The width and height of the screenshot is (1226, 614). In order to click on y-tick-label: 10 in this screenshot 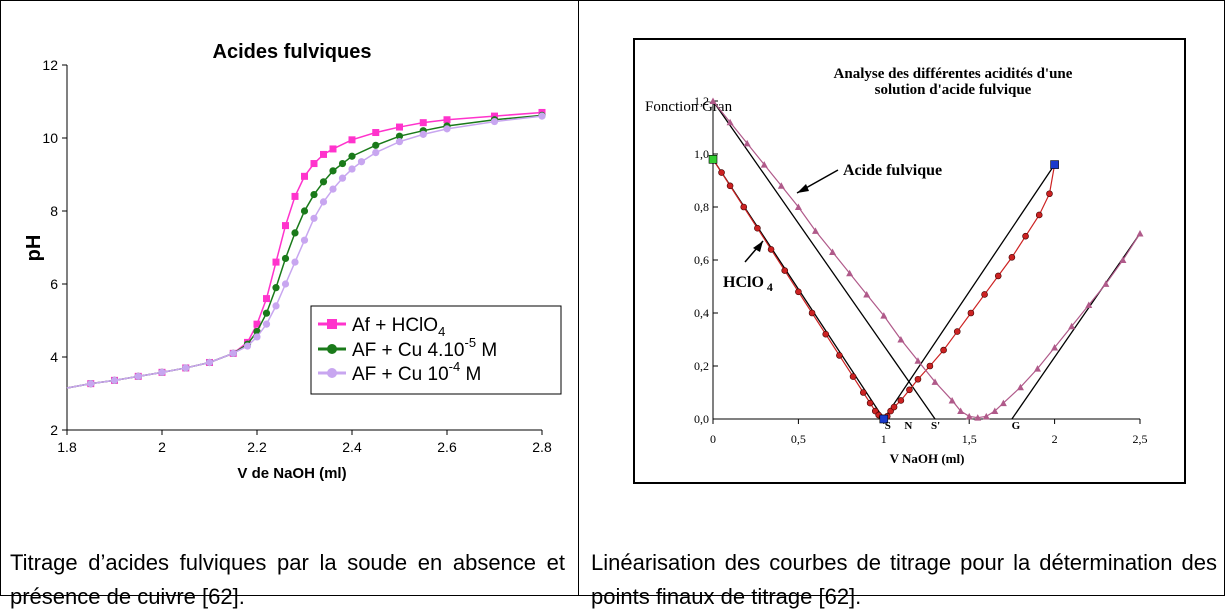, I will do `click(50, 138)`.